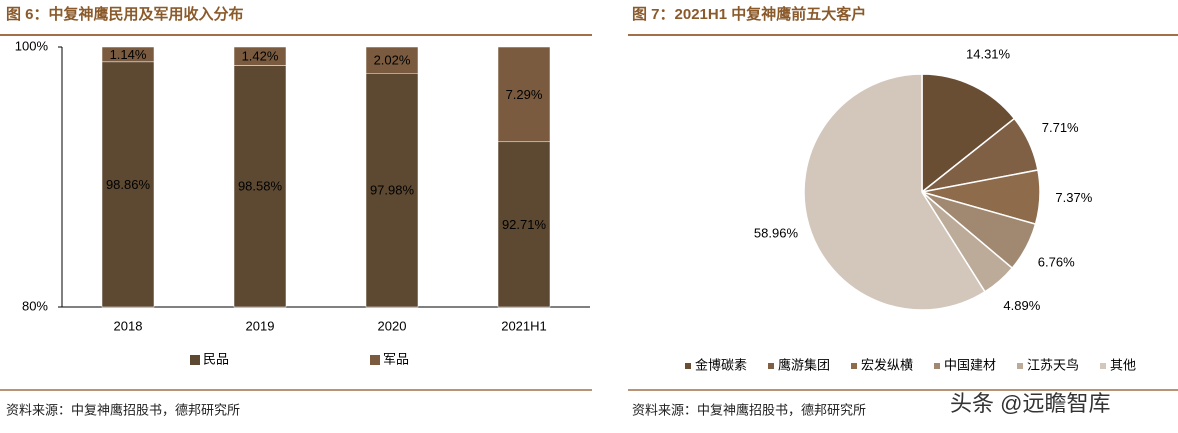 Image resolution: width=1178 pixels, height=433 pixels. Describe the element at coordinates (524, 325) in the screenshot. I see `x-tick-label: 2021H1` at that location.